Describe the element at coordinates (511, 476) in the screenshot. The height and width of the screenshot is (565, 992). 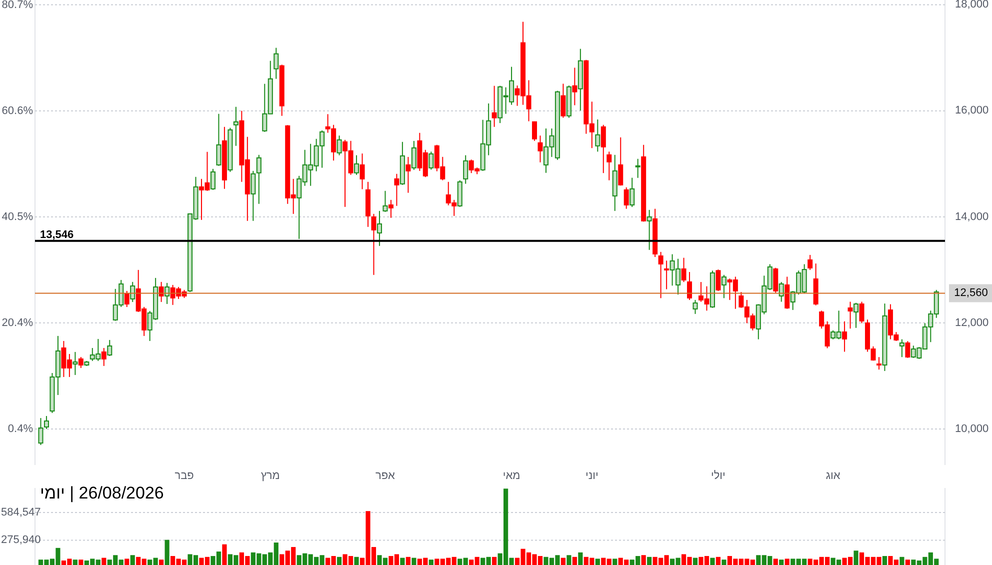
I see `x-tick-label: מאי` at that location.